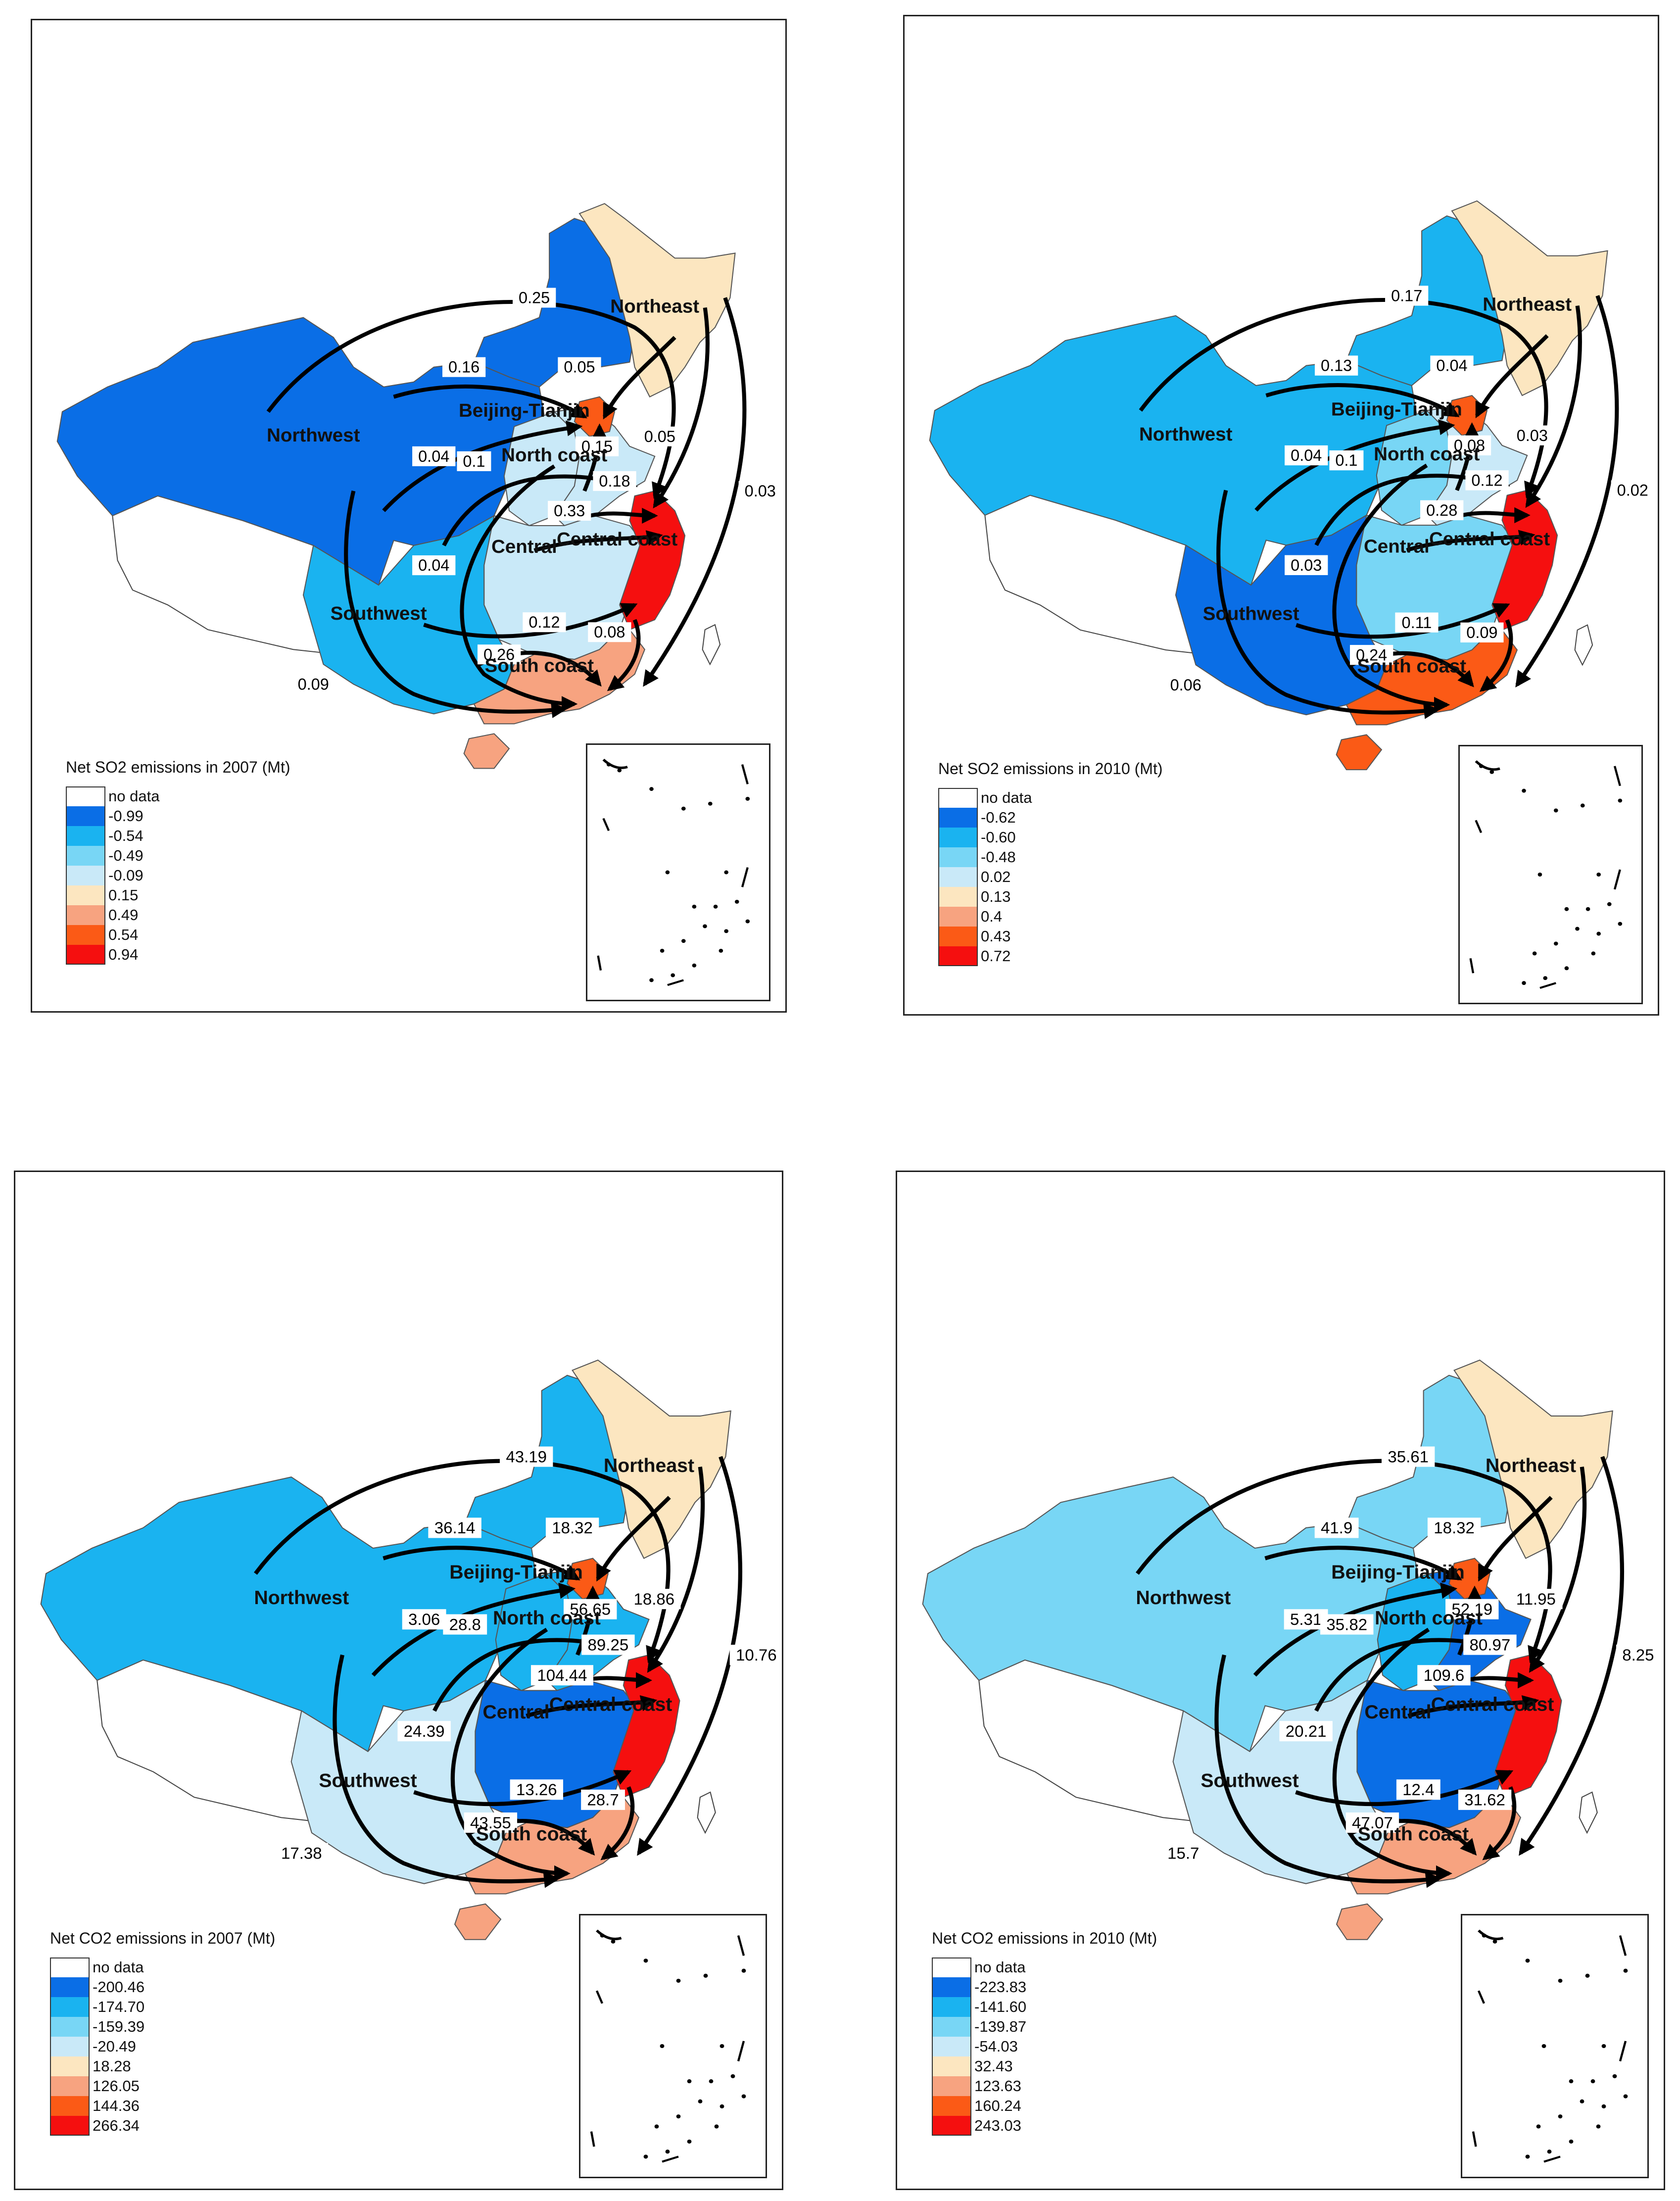 Image resolution: width=1680 pixels, height=2201 pixels. What do you see at coordinates (1408, 1456) in the screenshot?
I see `flow-value-ne_top: 35.61` at bounding box center [1408, 1456].